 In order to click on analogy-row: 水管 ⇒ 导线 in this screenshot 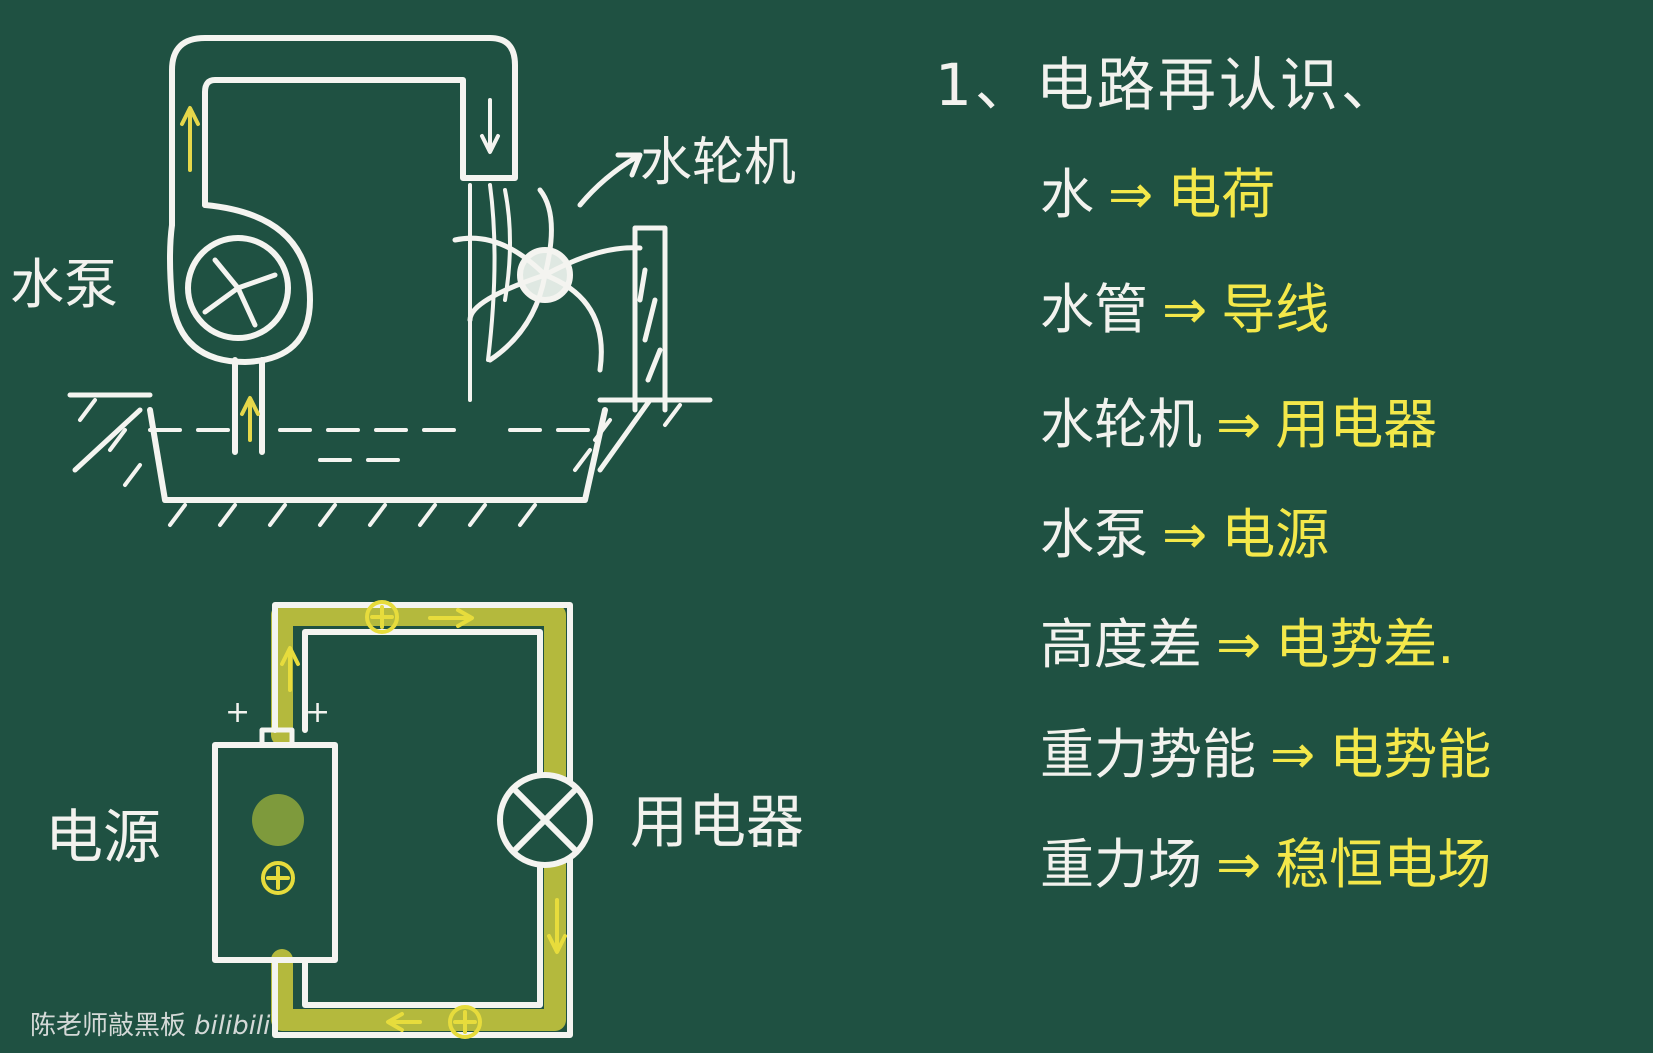, I will do `click(1184, 304)`.